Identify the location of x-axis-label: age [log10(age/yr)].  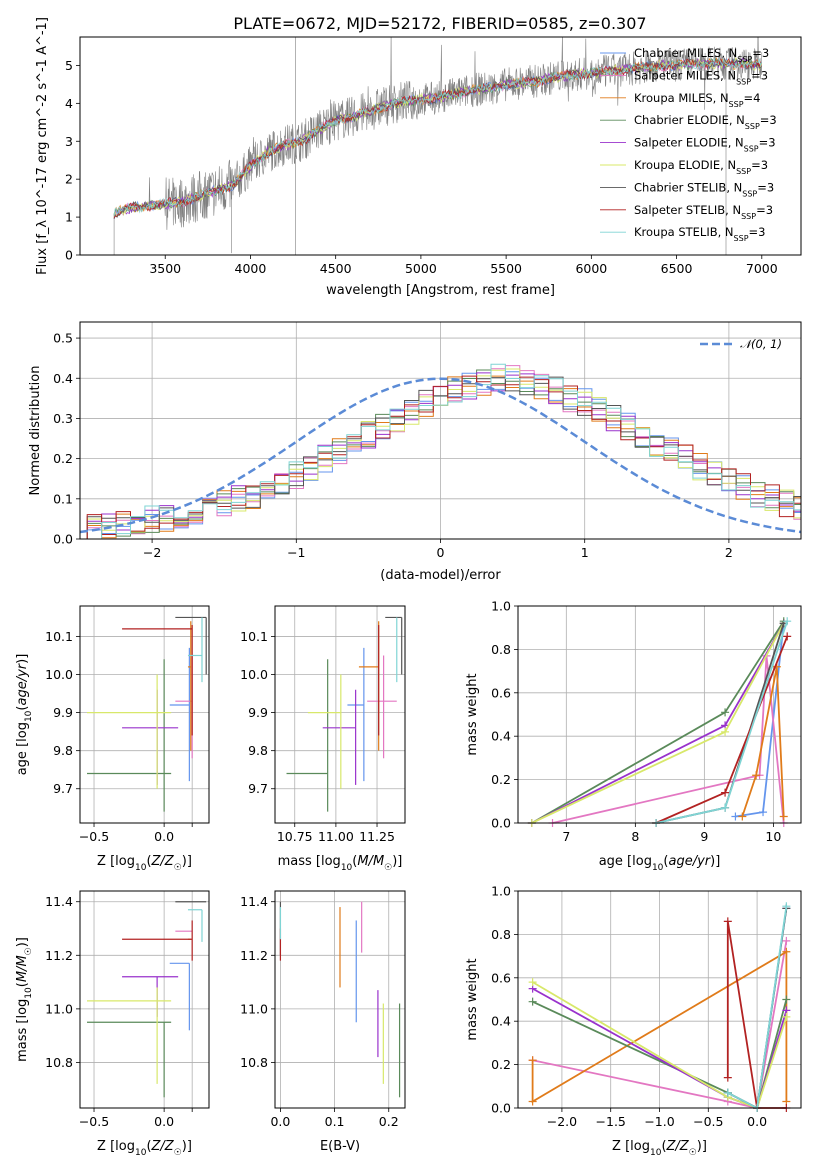
(660, 863).